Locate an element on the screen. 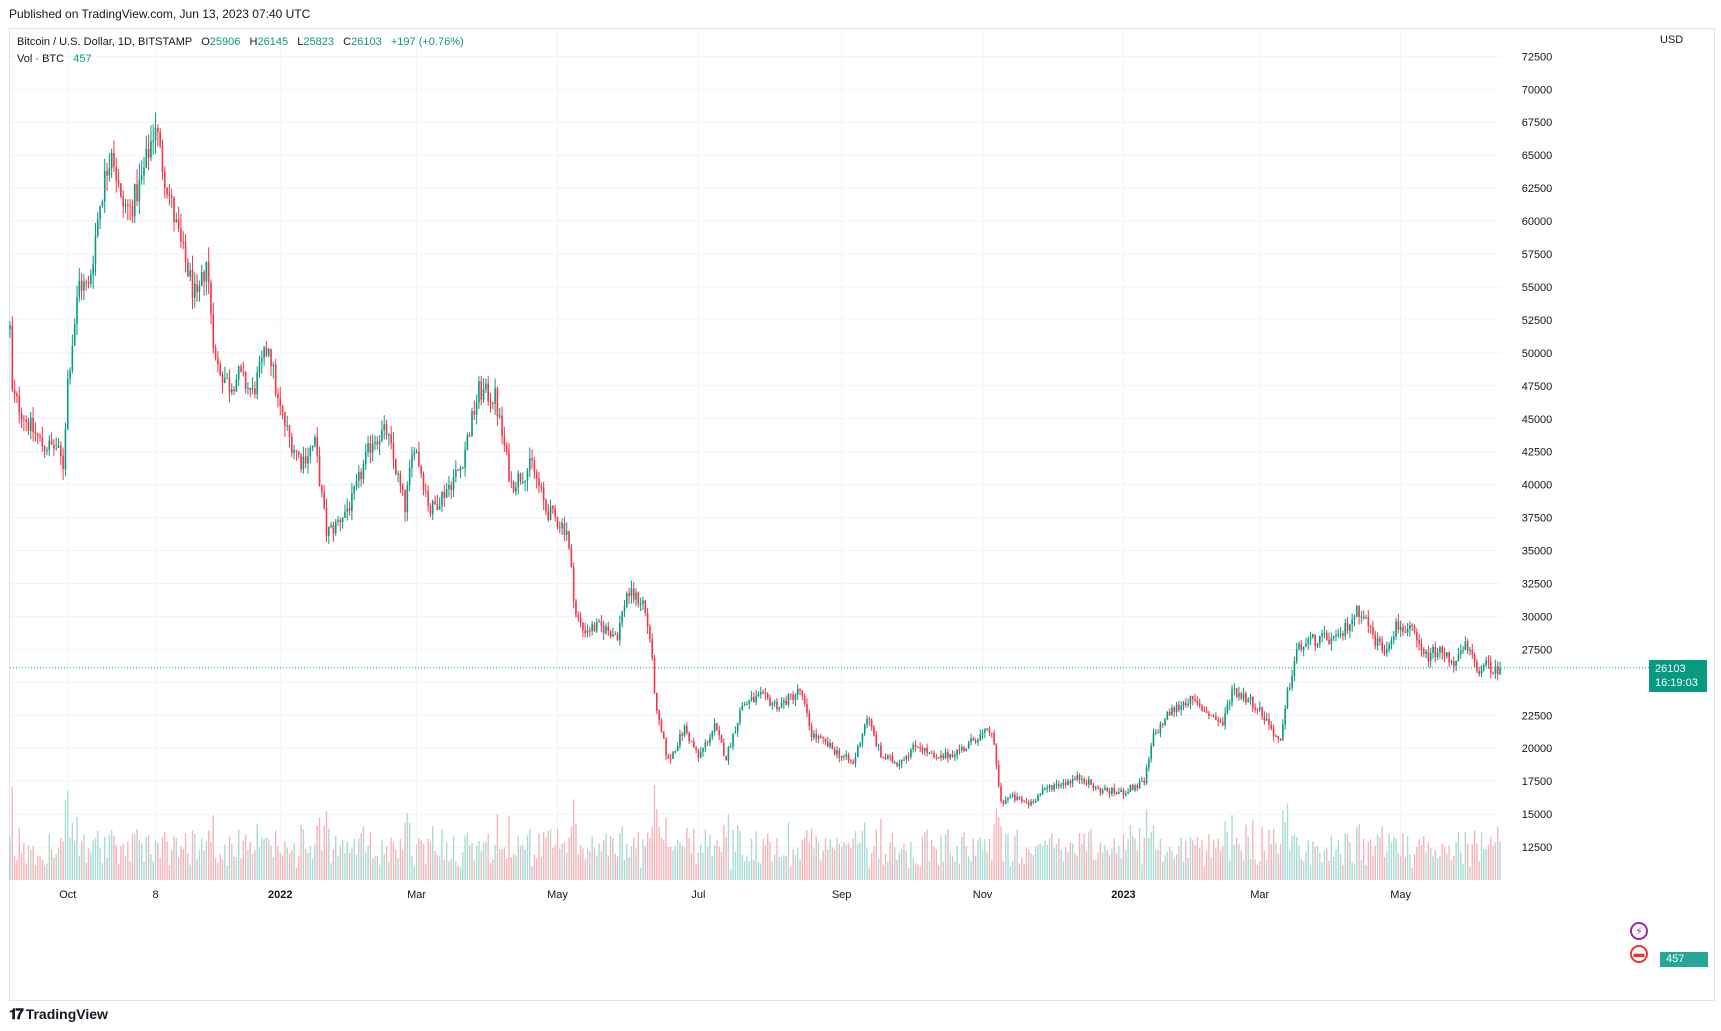 This screenshot has height=1031, width=1721. time-tick-label: 8 is located at coordinates (155, 895).